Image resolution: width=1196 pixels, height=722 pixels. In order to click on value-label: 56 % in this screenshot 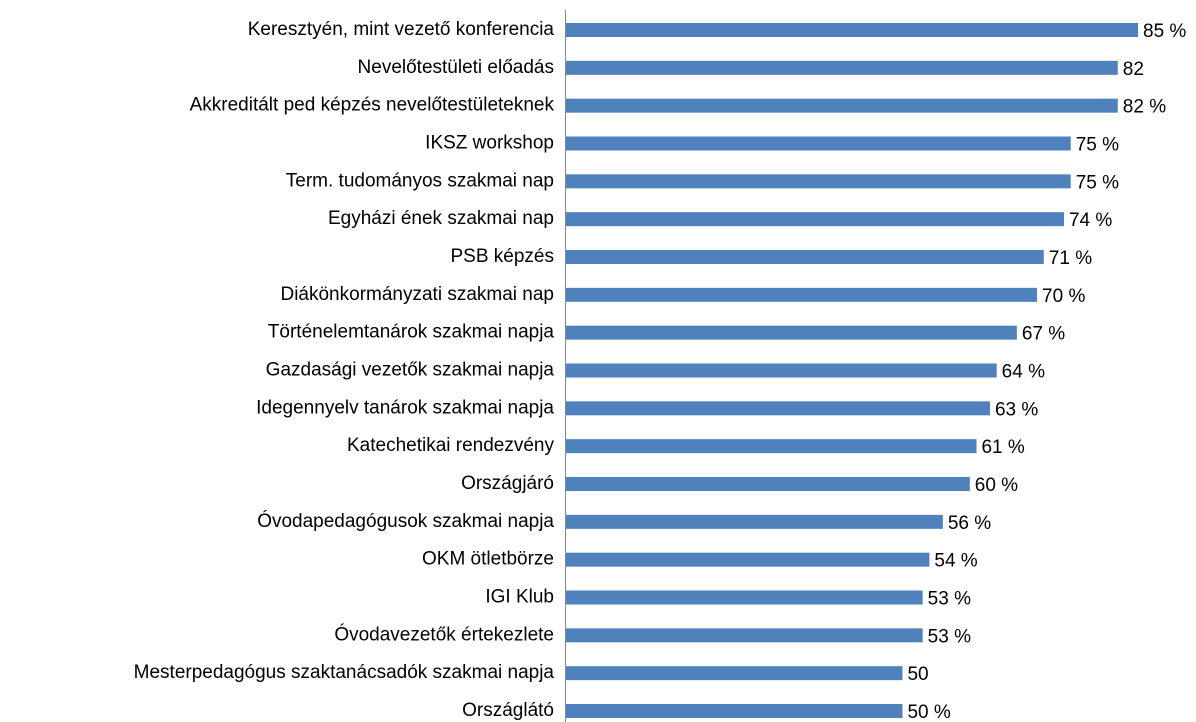, I will do `click(969, 523)`.